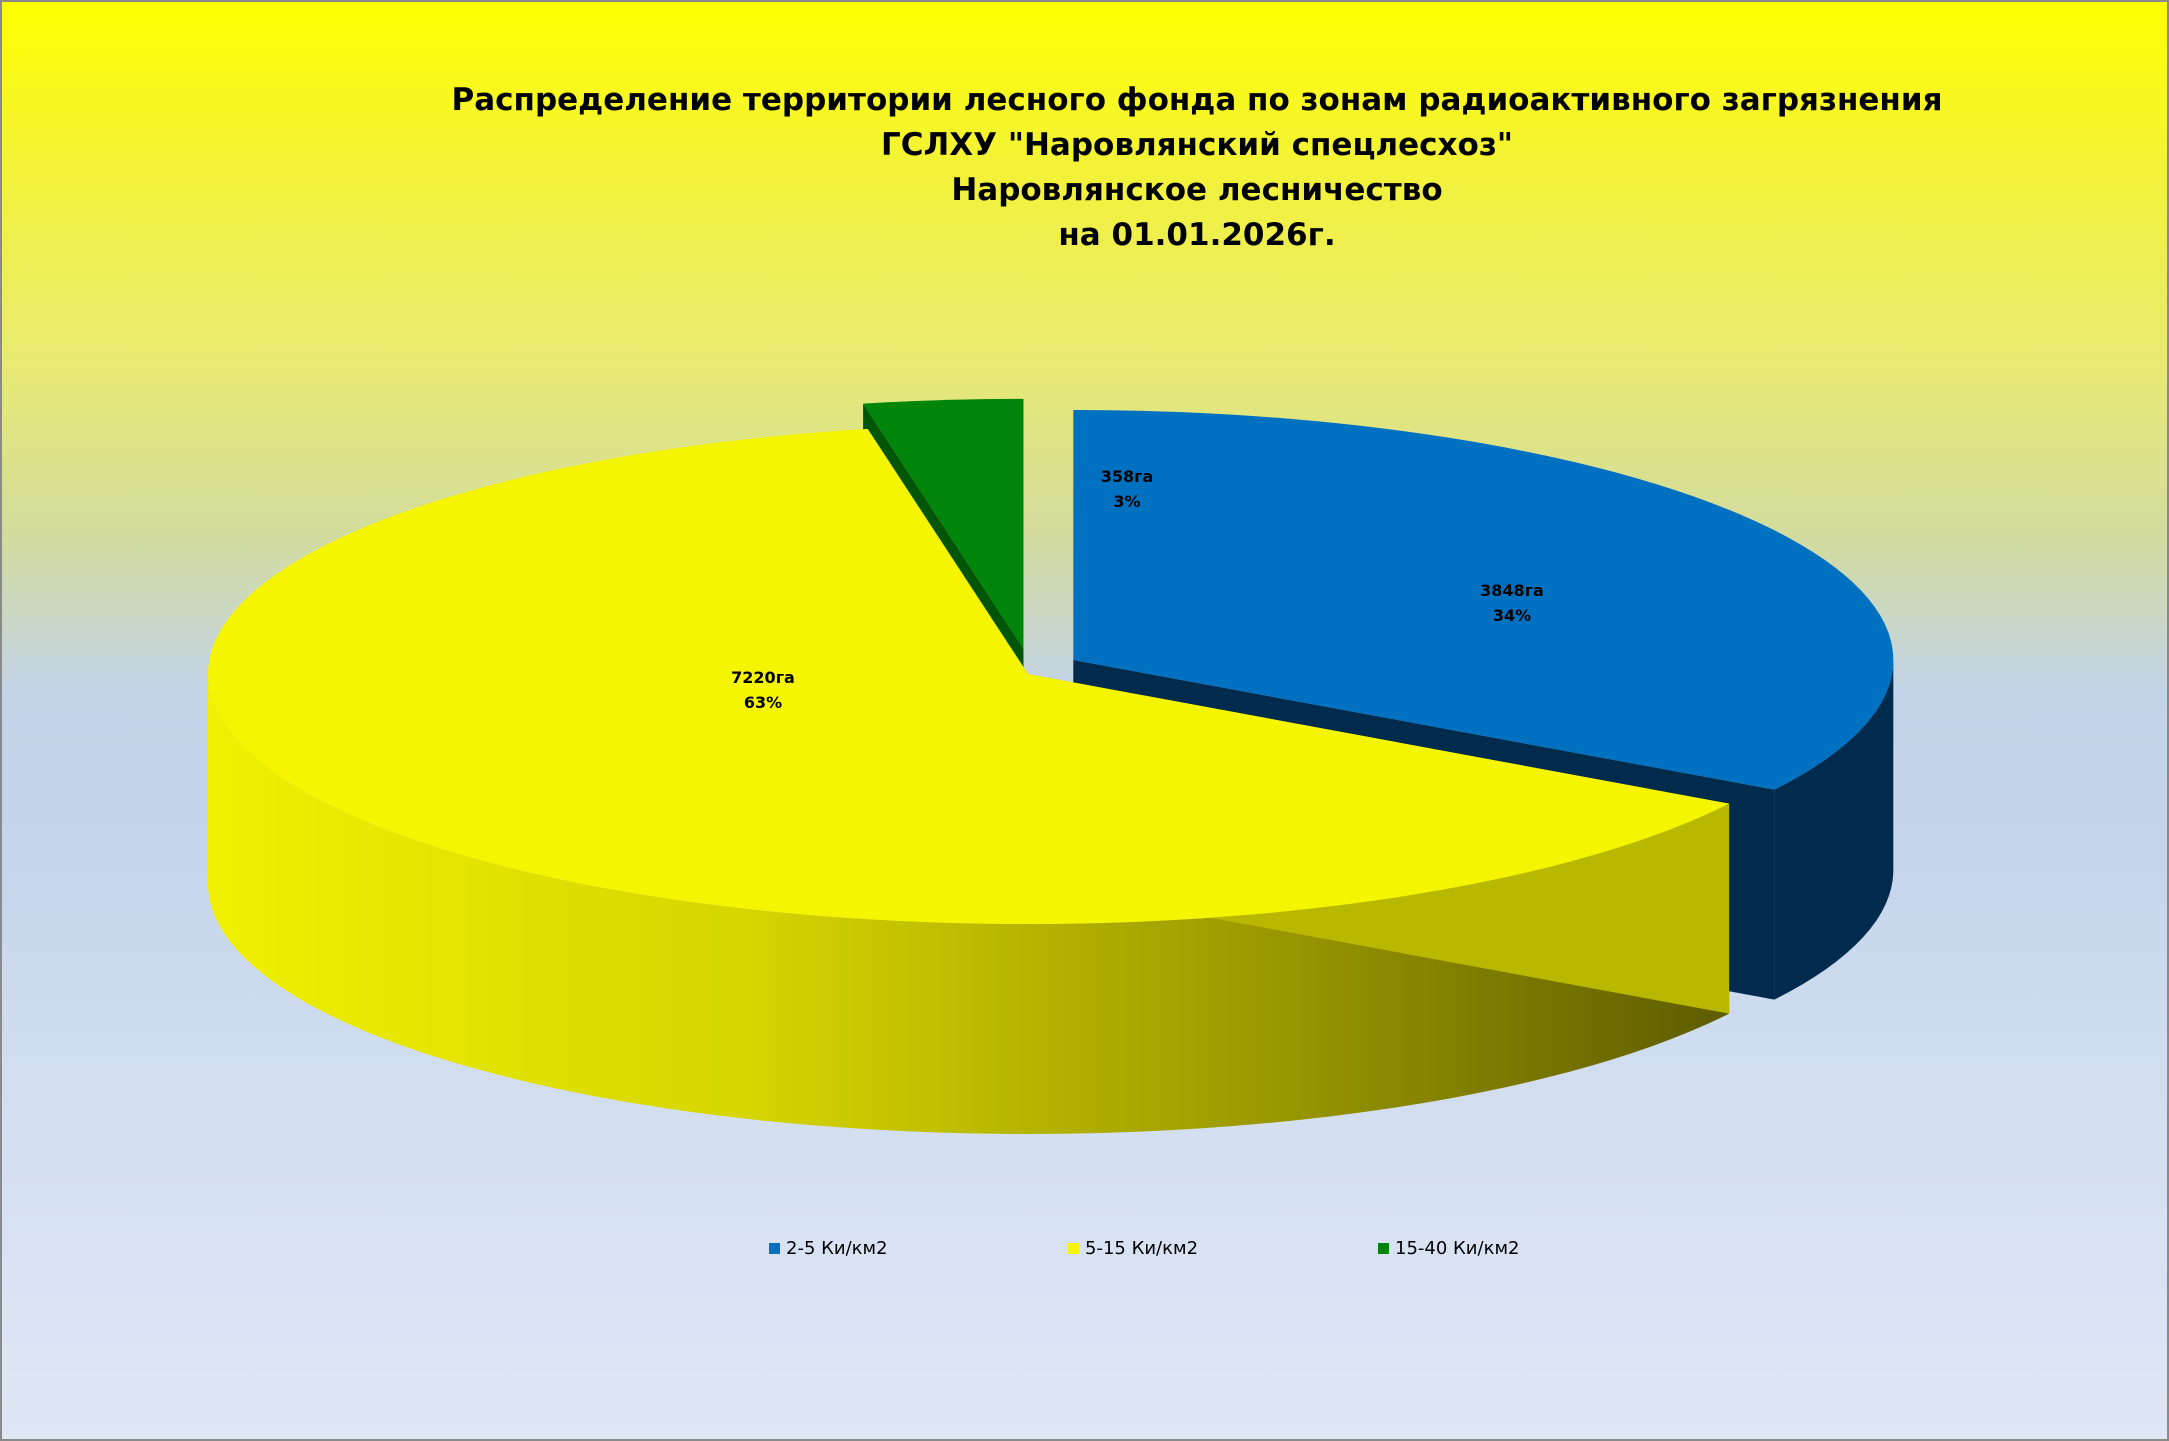 The image size is (2169, 1441). Describe the element at coordinates (1196, 145) in the screenshot. I see `title-line-2: ГСЛХУ "Наровлянский спецлесхоз"` at that location.